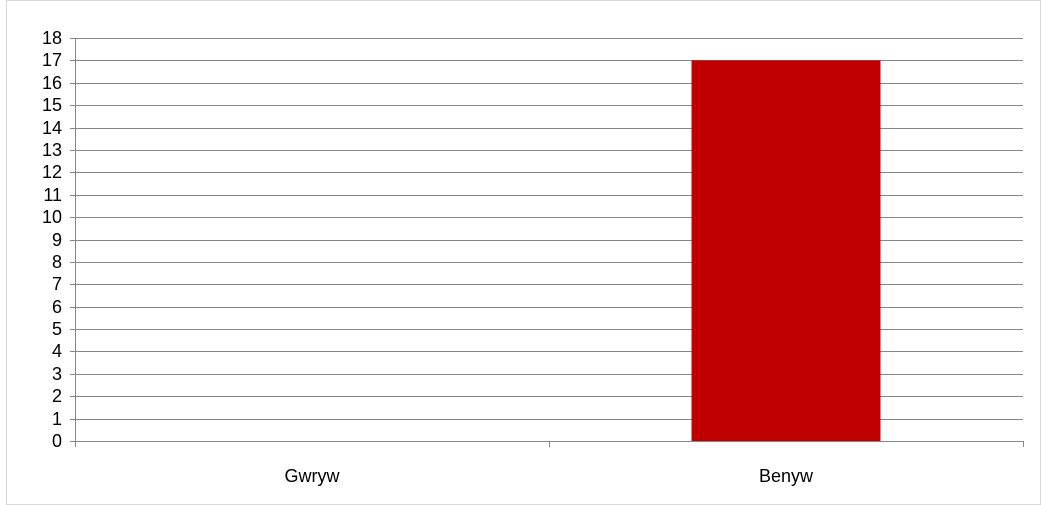 Image resolution: width=1041 pixels, height=505 pixels. What do you see at coordinates (52, 38) in the screenshot?
I see `y-tick-label: 18` at bounding box center [52, 38].